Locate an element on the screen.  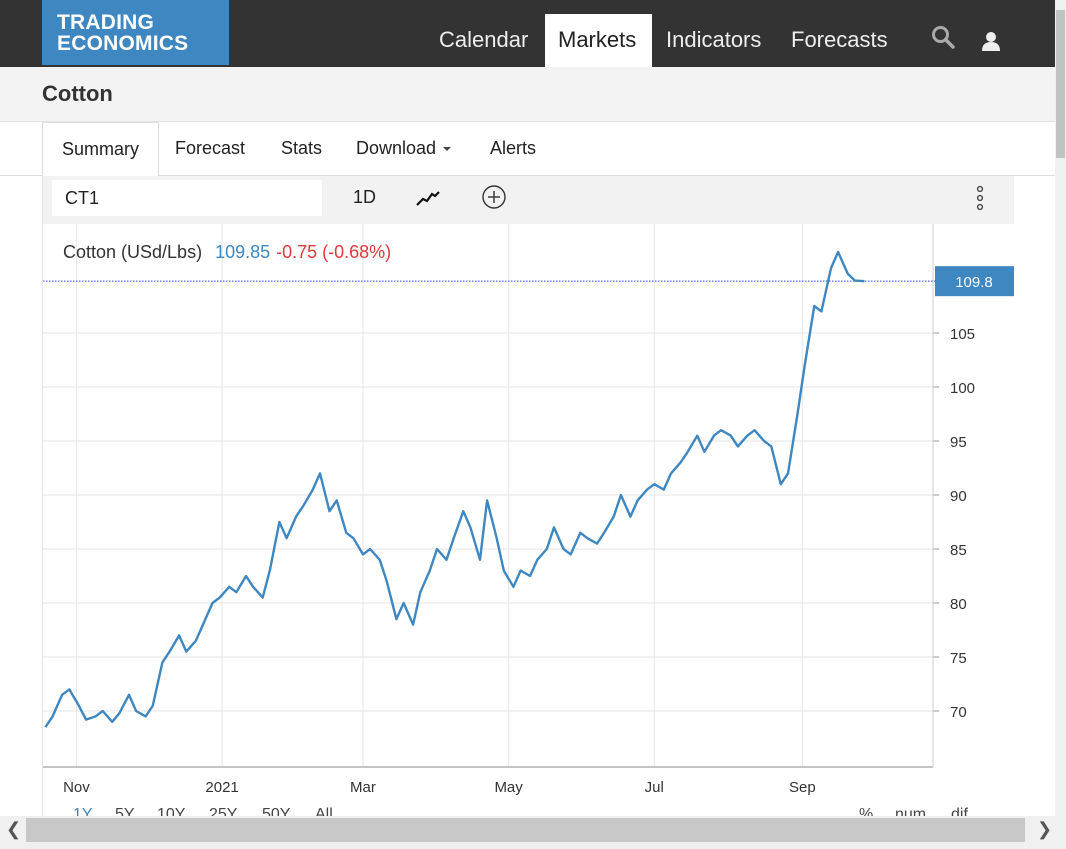
y-tick-label: 105 is located at coordinates (962, 334).